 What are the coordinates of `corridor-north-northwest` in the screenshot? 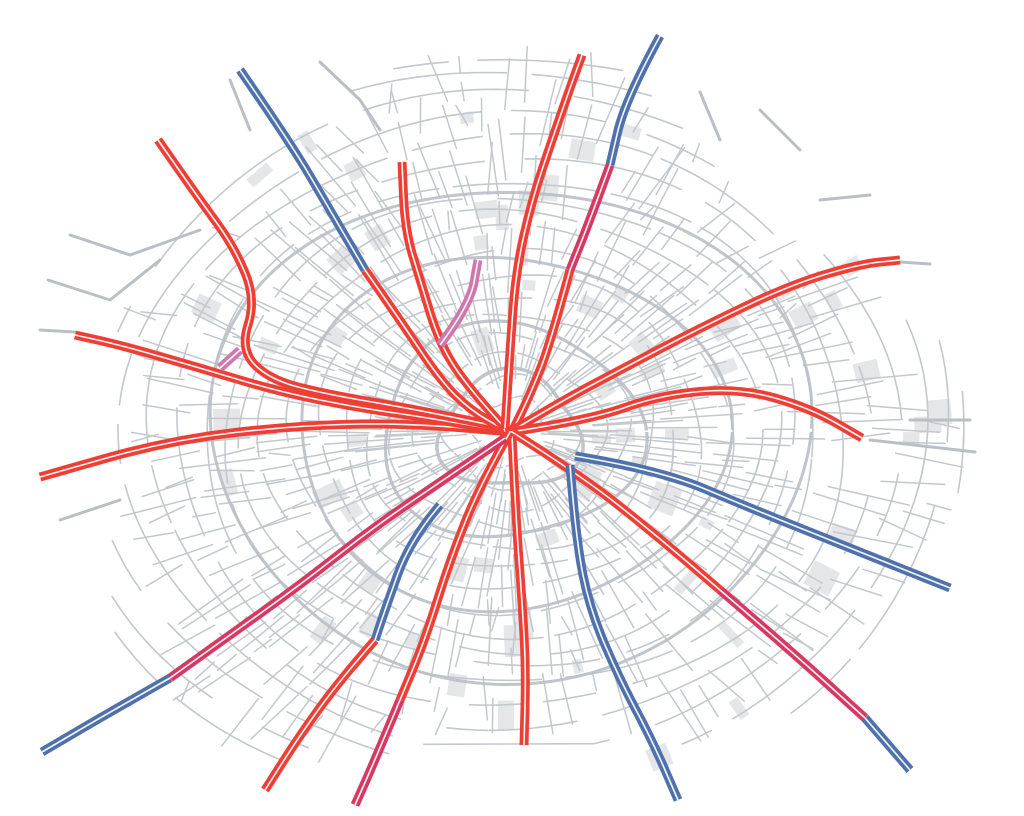 It's located at (453, 296).